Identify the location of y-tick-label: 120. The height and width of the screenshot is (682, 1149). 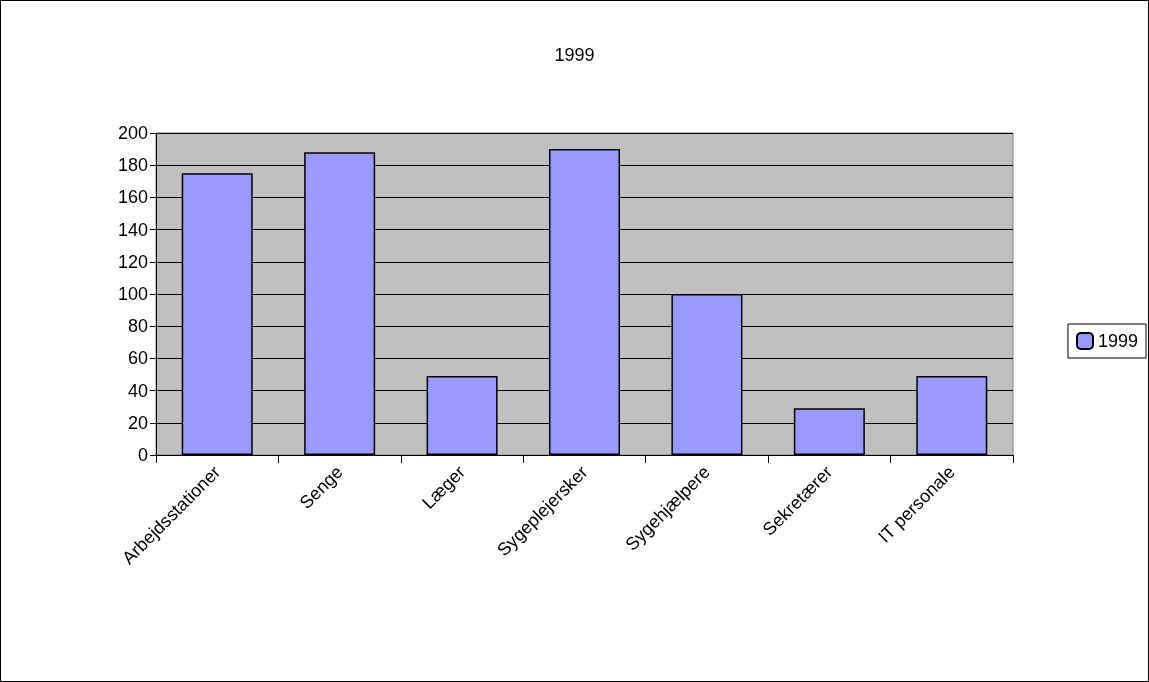
(132, 261).